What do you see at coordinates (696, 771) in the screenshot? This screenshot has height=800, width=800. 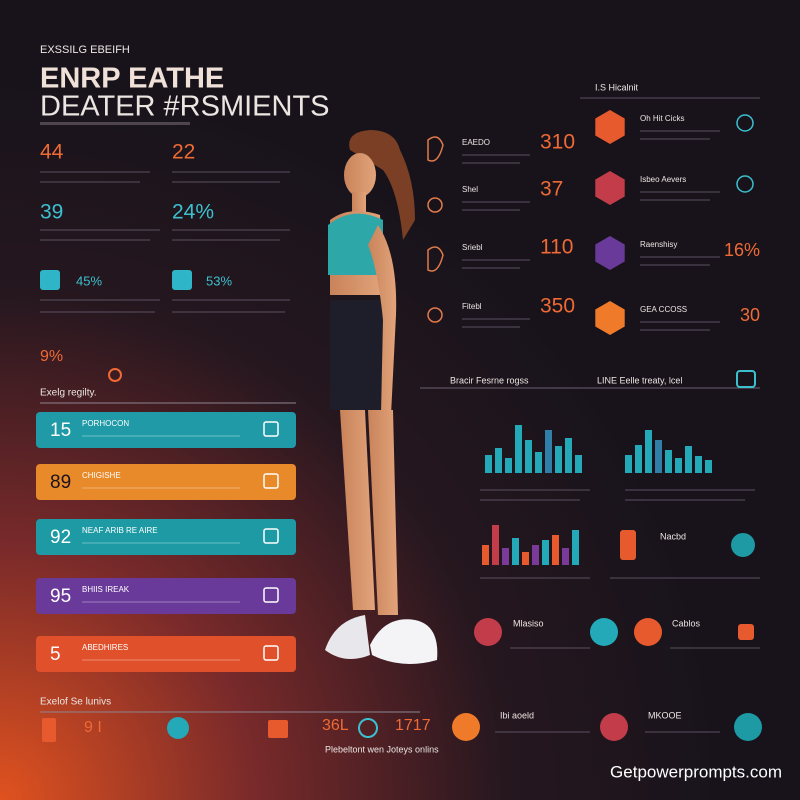 I see `watermark: Getpowerprompts.com` at bounding box center [696, 771].